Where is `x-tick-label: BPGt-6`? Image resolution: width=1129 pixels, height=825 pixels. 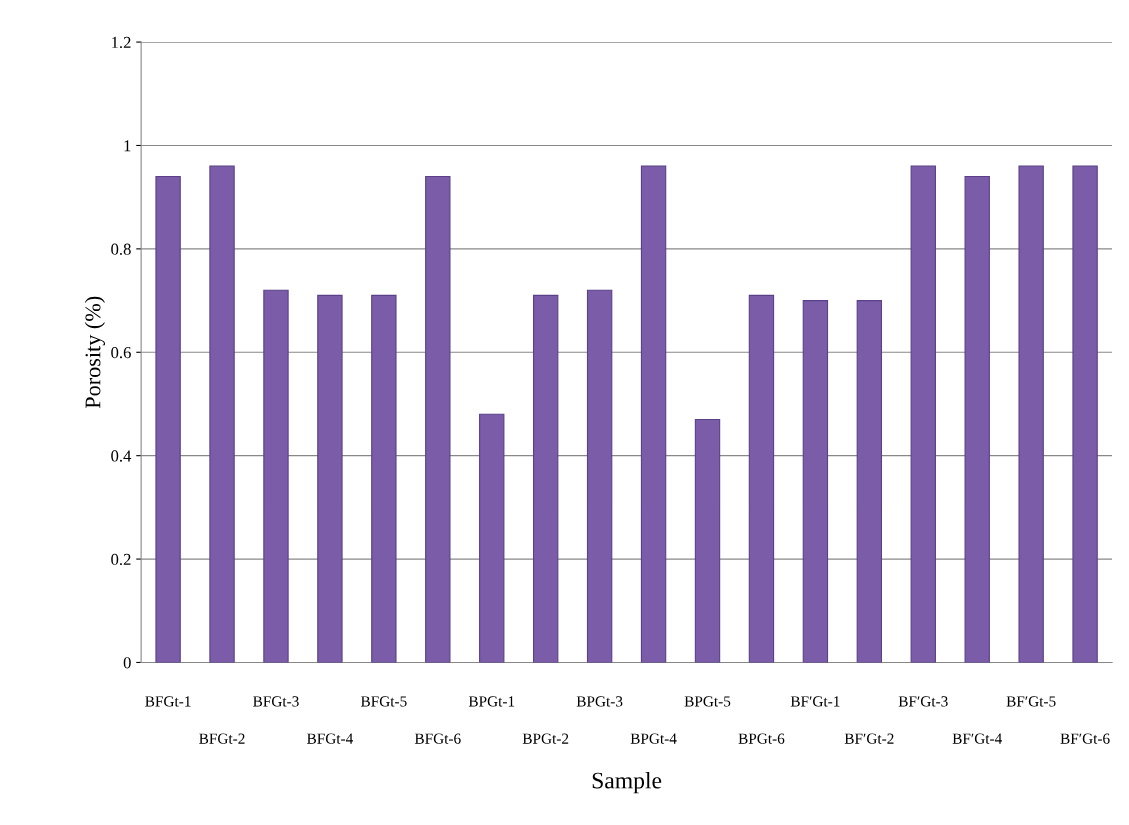
x-tick-label: BPGt-6 is located at coordinates (761, 738).